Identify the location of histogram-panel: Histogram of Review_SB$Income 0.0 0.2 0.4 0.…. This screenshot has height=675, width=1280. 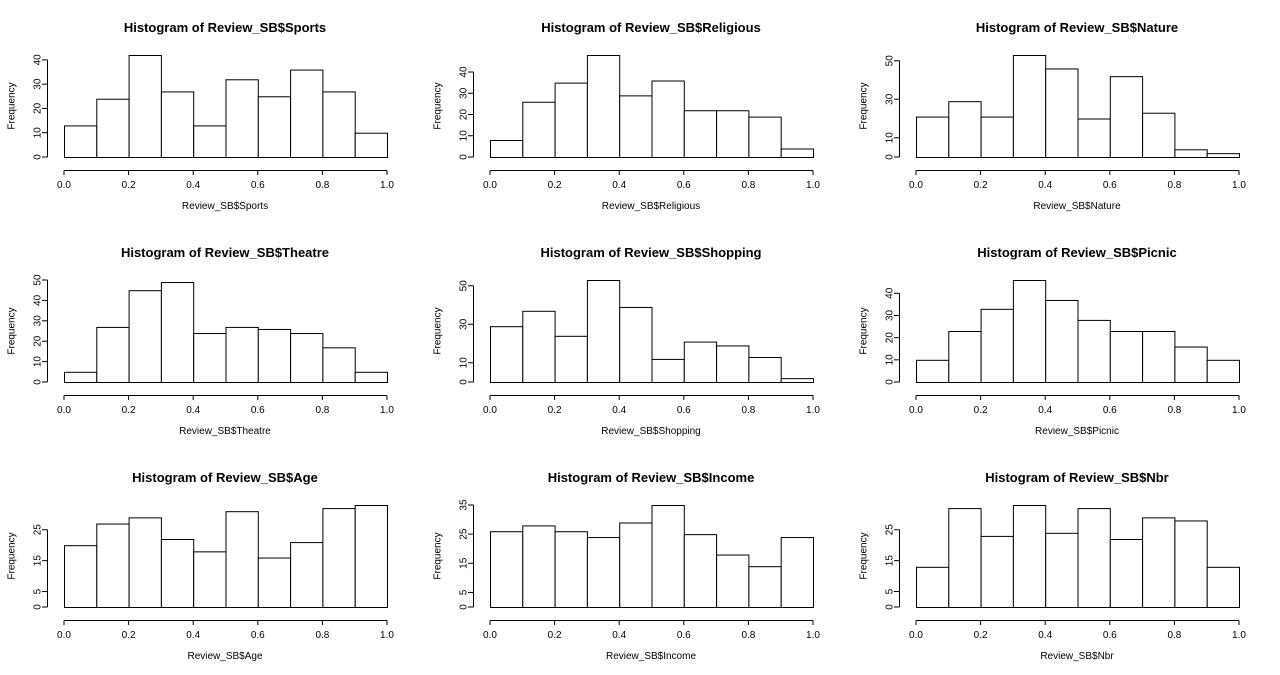
(627, 566).